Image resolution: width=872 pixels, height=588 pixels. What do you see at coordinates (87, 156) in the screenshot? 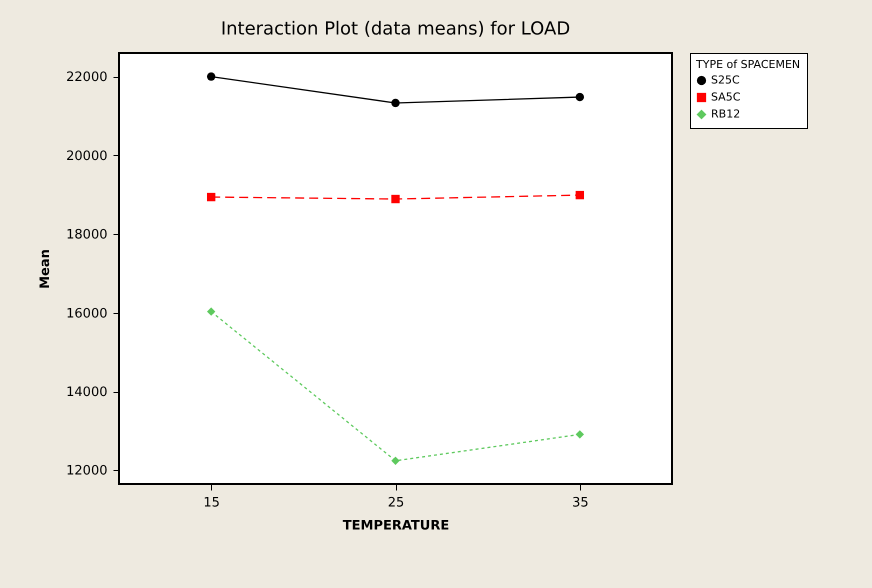
I see `y-tick-label: 20000` at bounding box center [87, 156].